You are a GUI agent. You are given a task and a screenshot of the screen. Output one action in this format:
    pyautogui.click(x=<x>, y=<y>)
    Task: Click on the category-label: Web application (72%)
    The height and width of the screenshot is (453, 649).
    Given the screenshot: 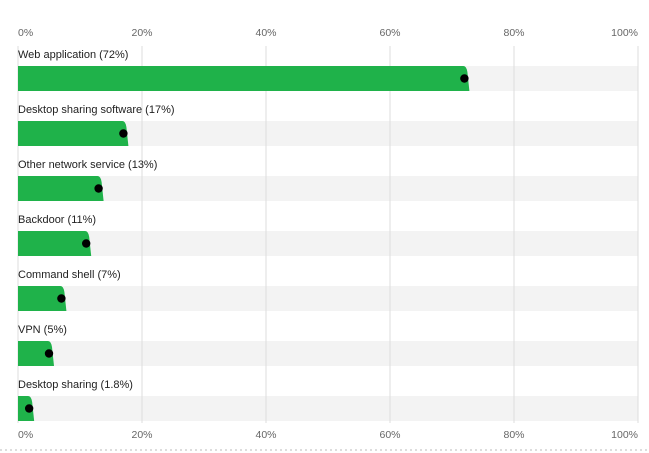 What is the action you would take?
    pyautogui.click(x=73, y=55)
    